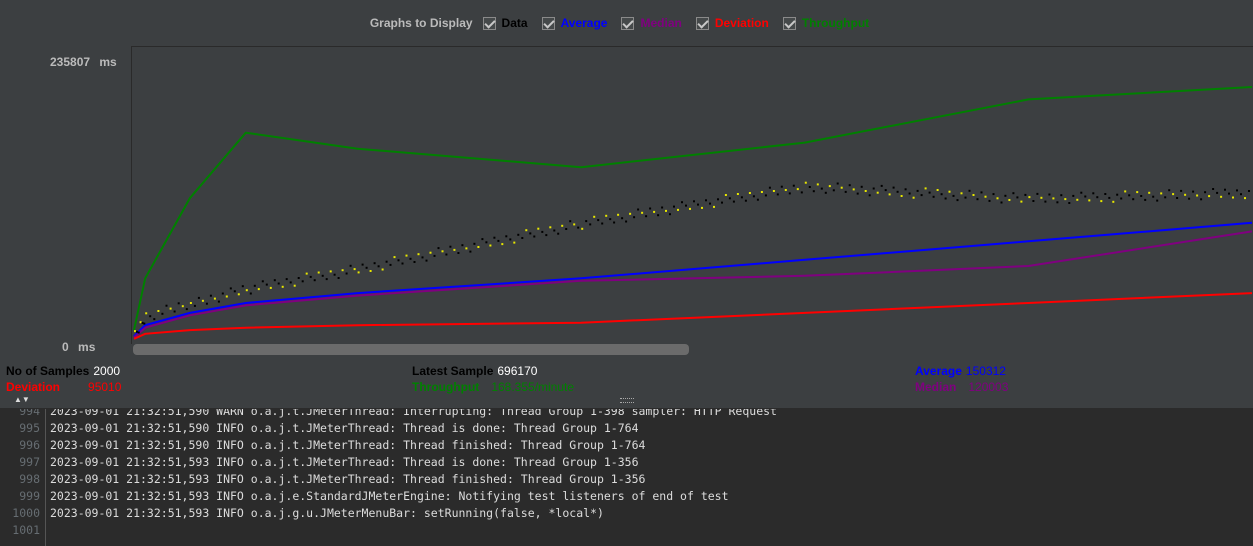  Describe the element at coordinates (489, 23) in the screenshot. I see `data-checkbox` at that location.